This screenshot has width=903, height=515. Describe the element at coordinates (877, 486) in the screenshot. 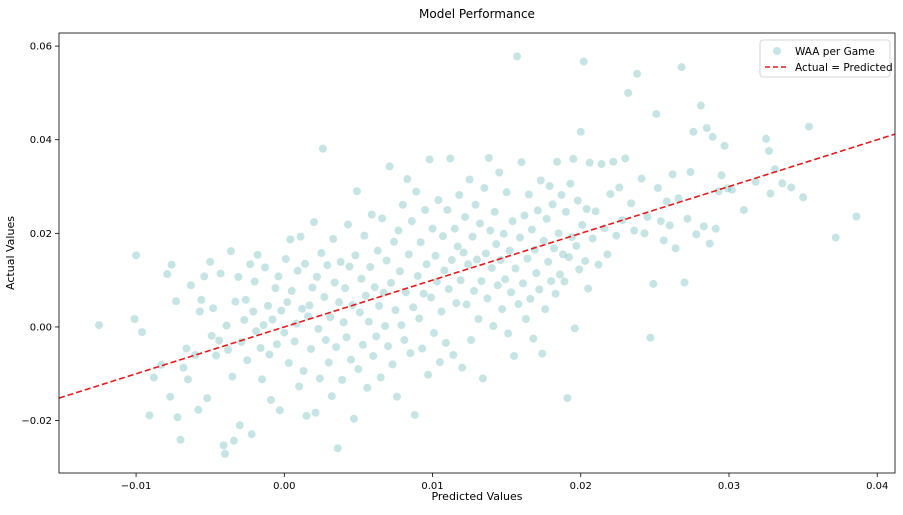

I see `x-tick-label: 0.04` at that location.